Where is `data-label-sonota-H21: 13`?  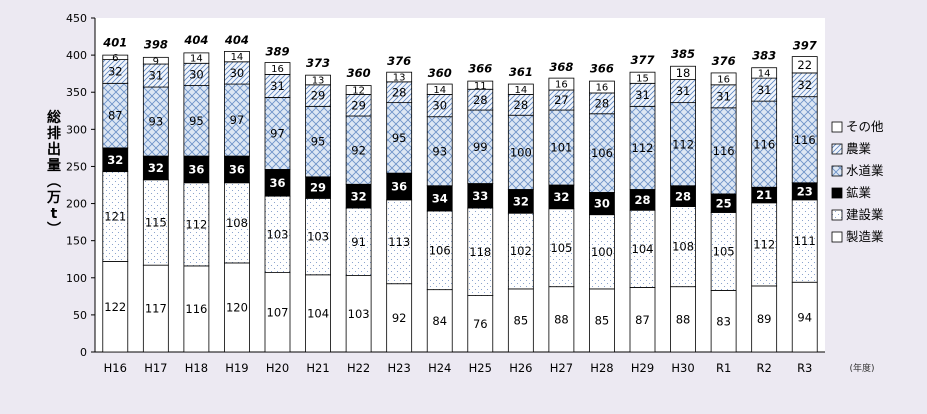
data-label-sonota-H21: 13 is located at coordinates (318, 81).